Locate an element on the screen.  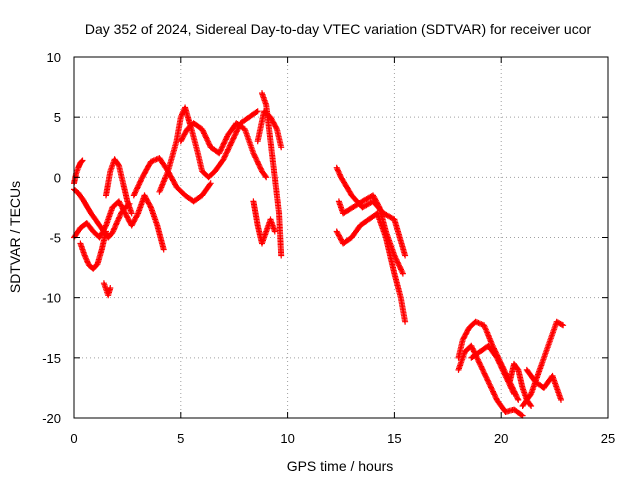
x-tick-label: 0 is located at coordinates (73, 438).